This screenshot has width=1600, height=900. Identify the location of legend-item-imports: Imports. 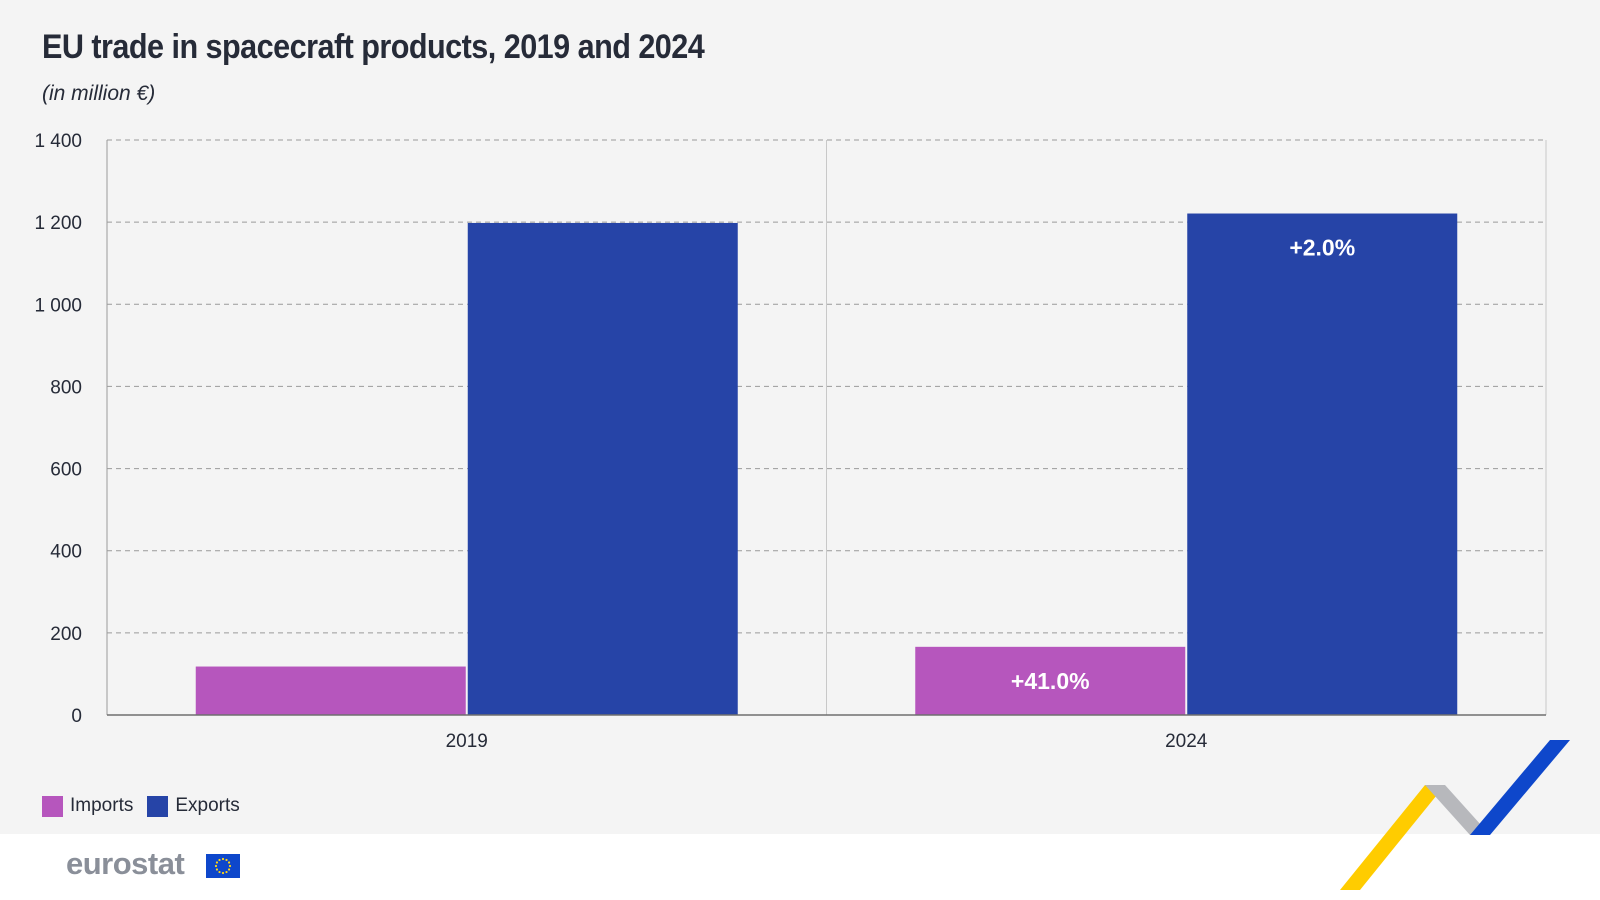
(87, 806).